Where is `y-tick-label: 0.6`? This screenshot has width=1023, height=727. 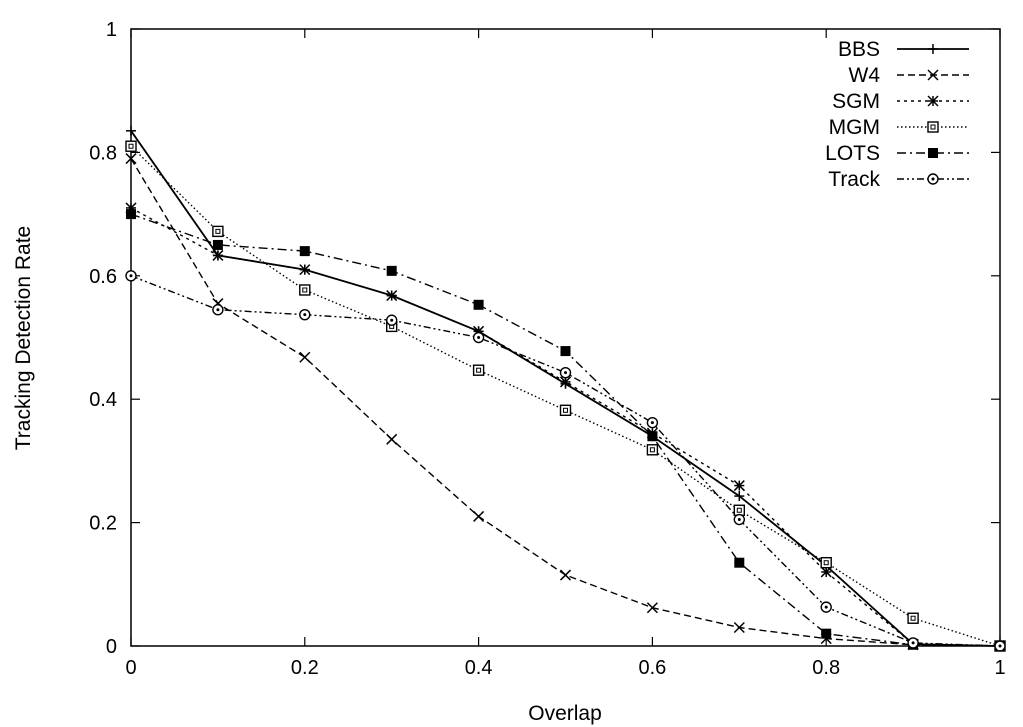
y-tick-label: 0.6 is located at coordinates (103, 277).